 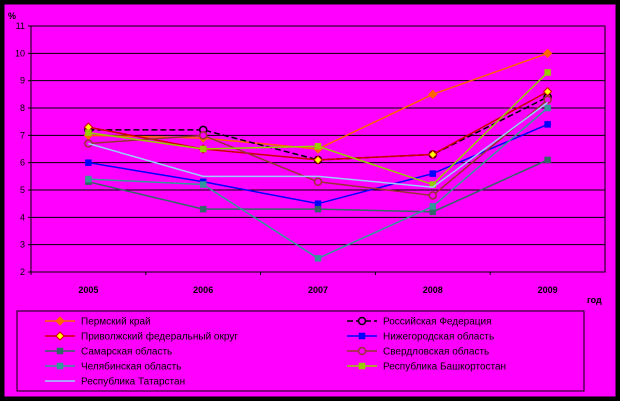 What do you see at coordinates (22, 108) in the screenshot?
I see `y-tick-label: 8` at bounding box center [22, 108].